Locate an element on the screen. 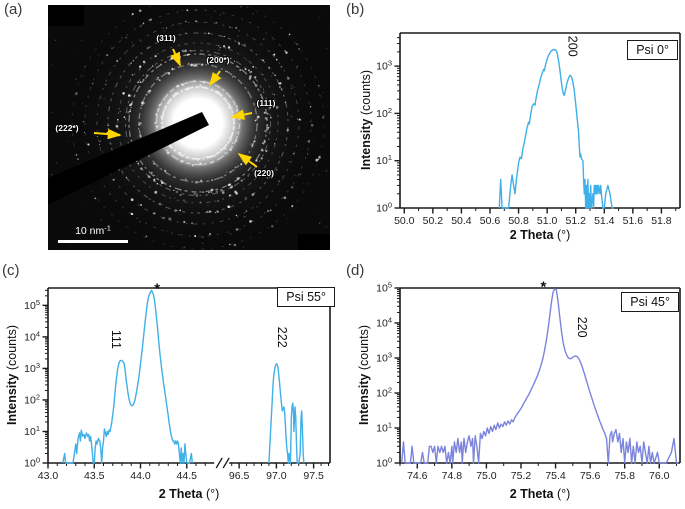 This screenshot has width=685, height=509. y-axis-label-b: Intensity (counts) is located at coordinates (366, 120).